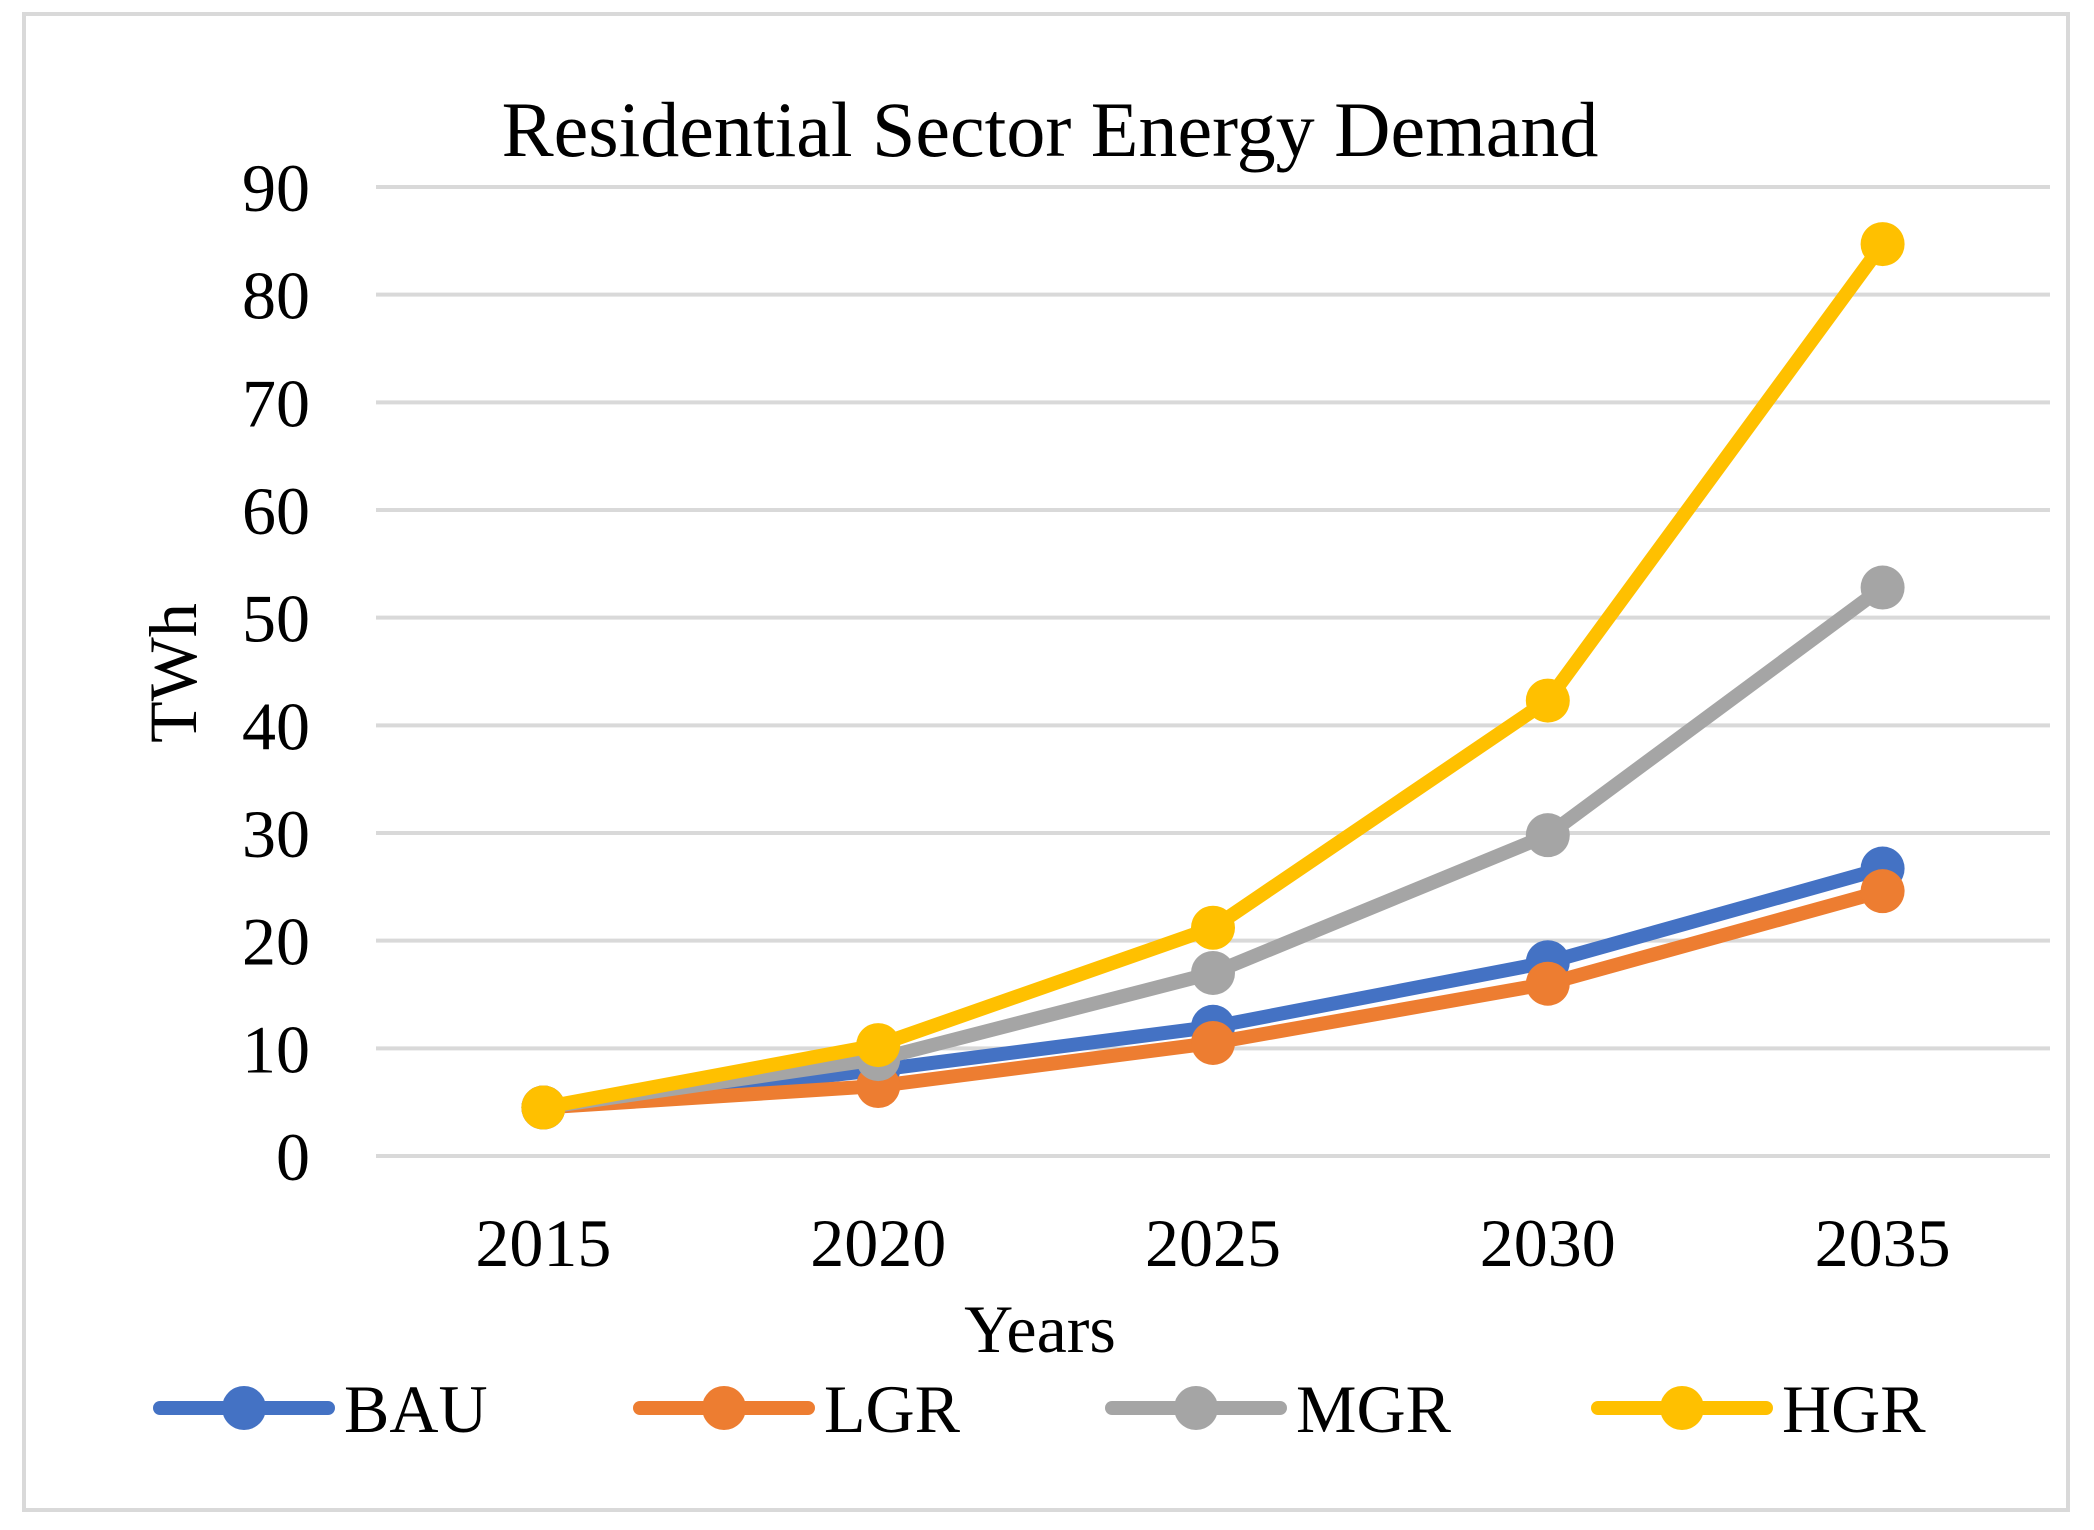 This screenshot has width=2094, height=1530. I want to click on x-axis-ticks: 2015 2020 2025 2030 2035, so click(1212, 1243).